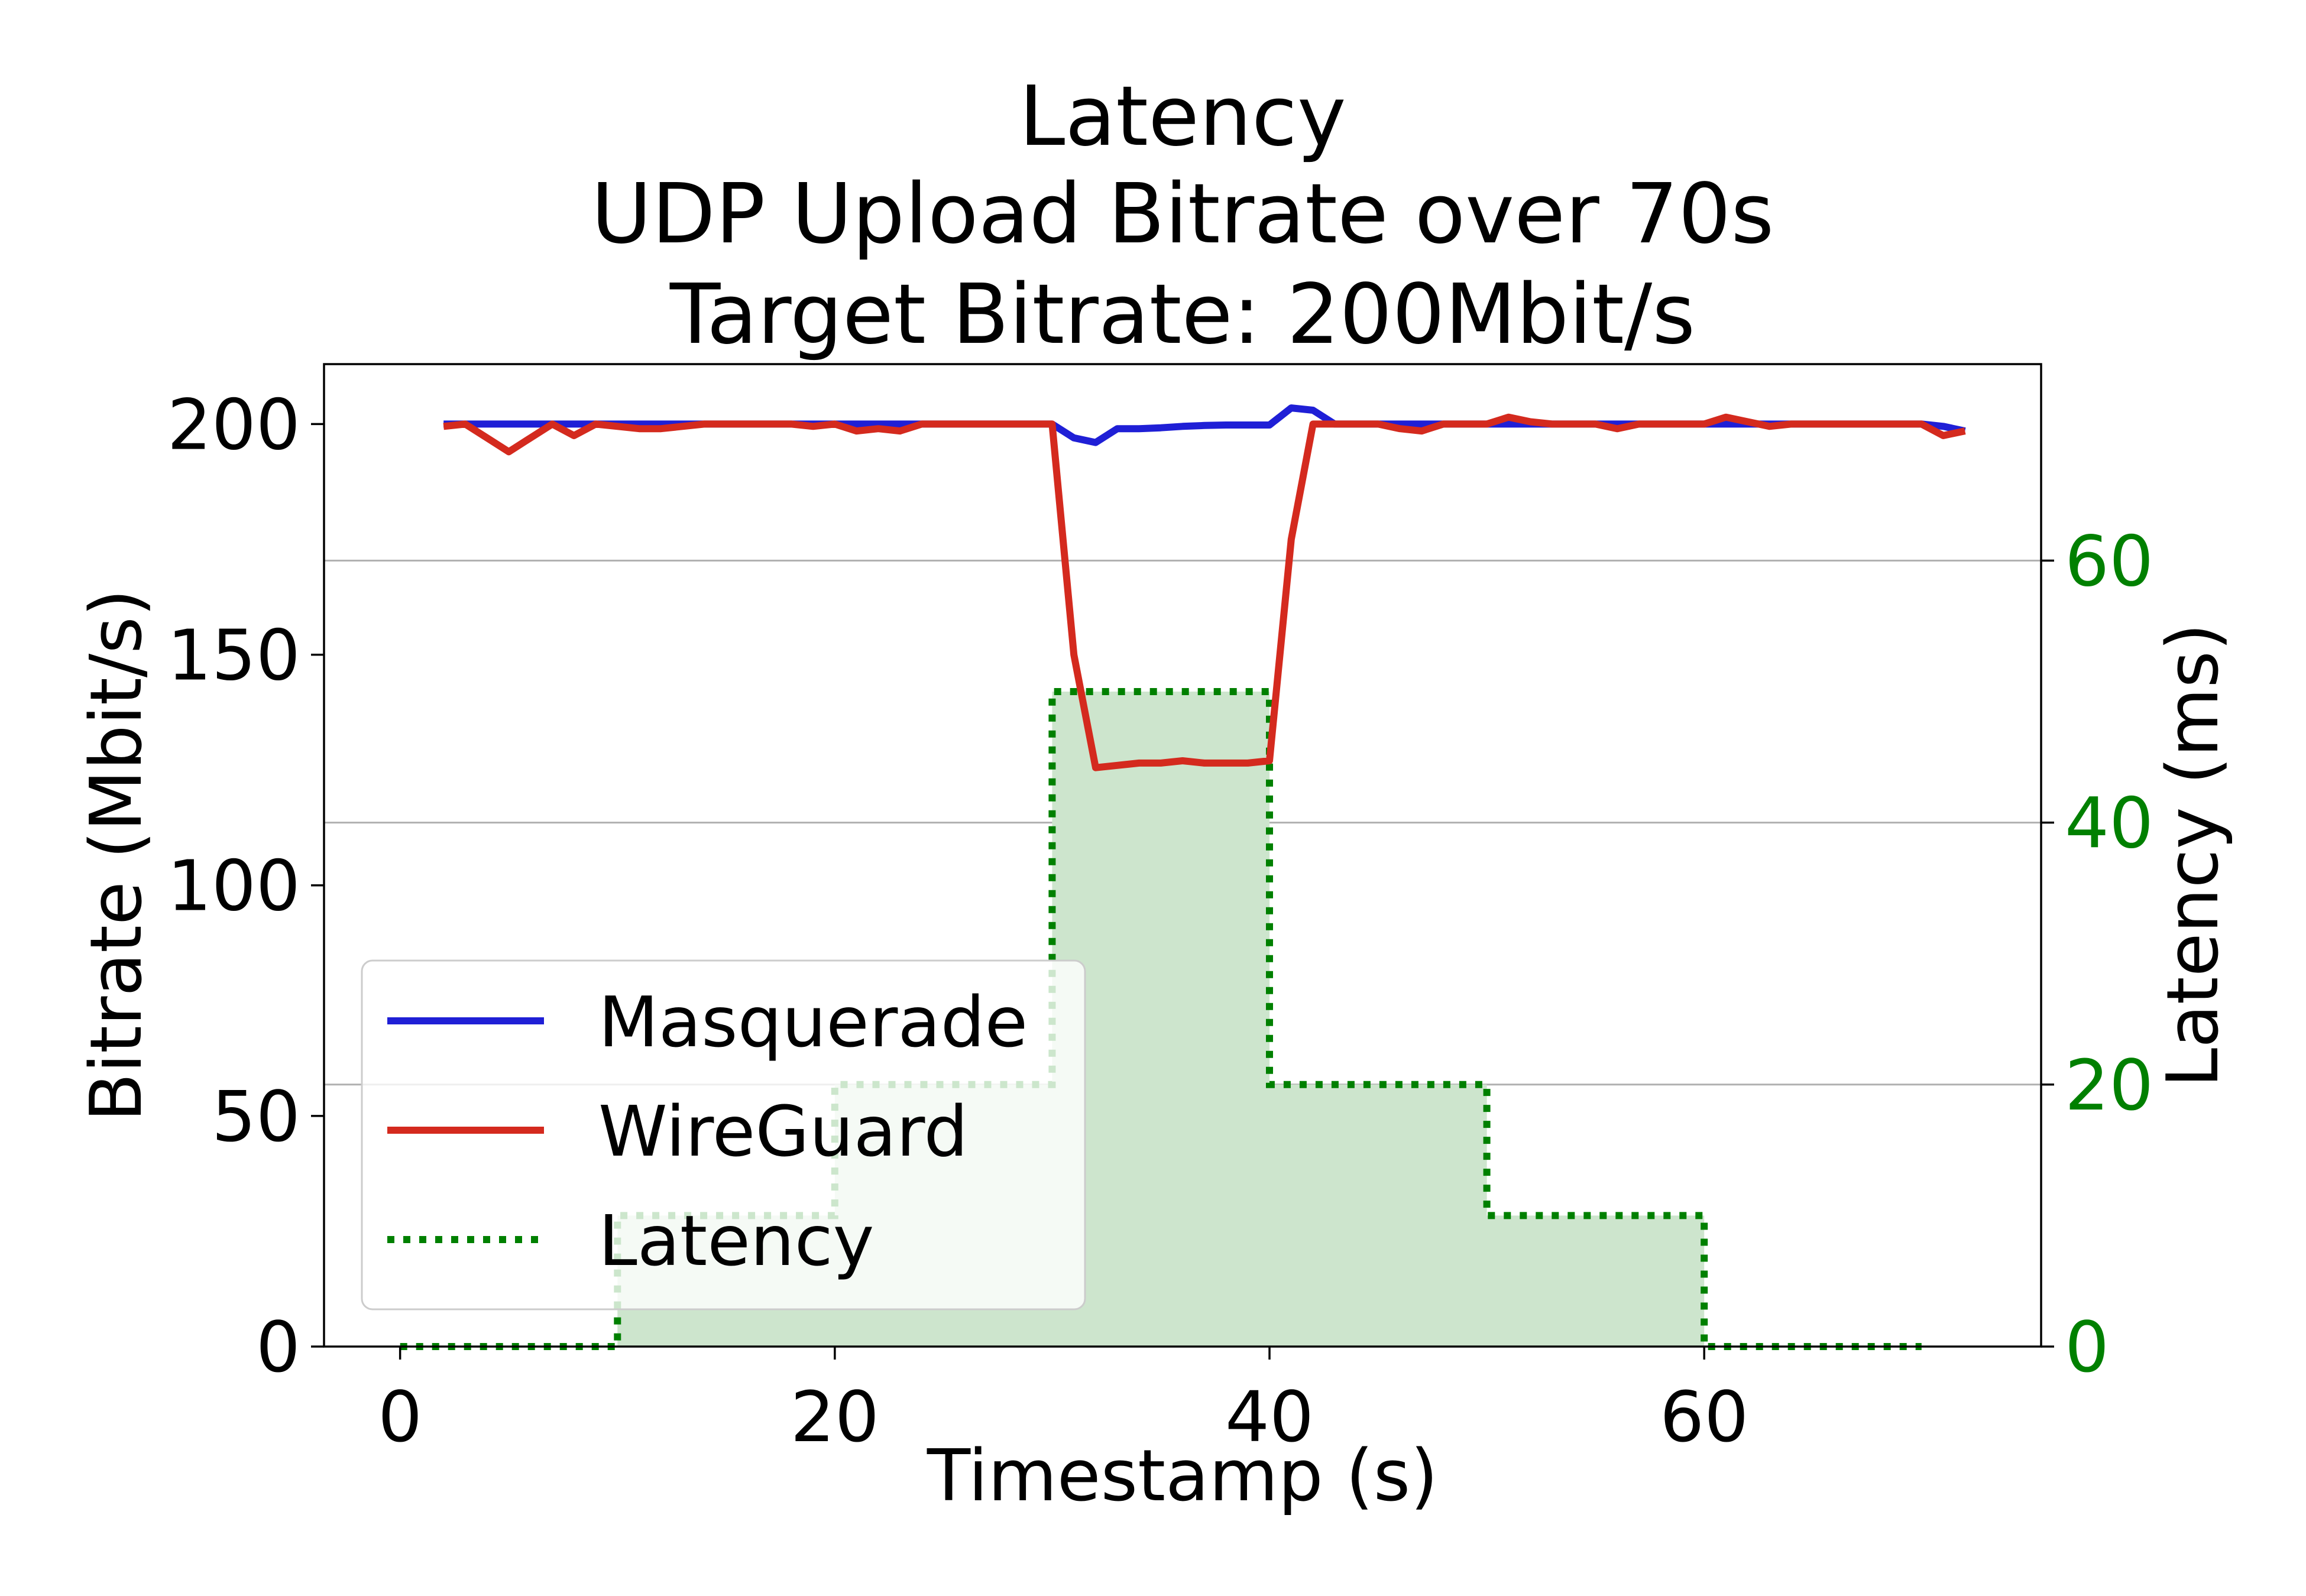  What do you see at coordinates (2109, 1085) in the screenshot?
I see `y2-tick-label-20: 20` at bounding box center [2109, 1085].